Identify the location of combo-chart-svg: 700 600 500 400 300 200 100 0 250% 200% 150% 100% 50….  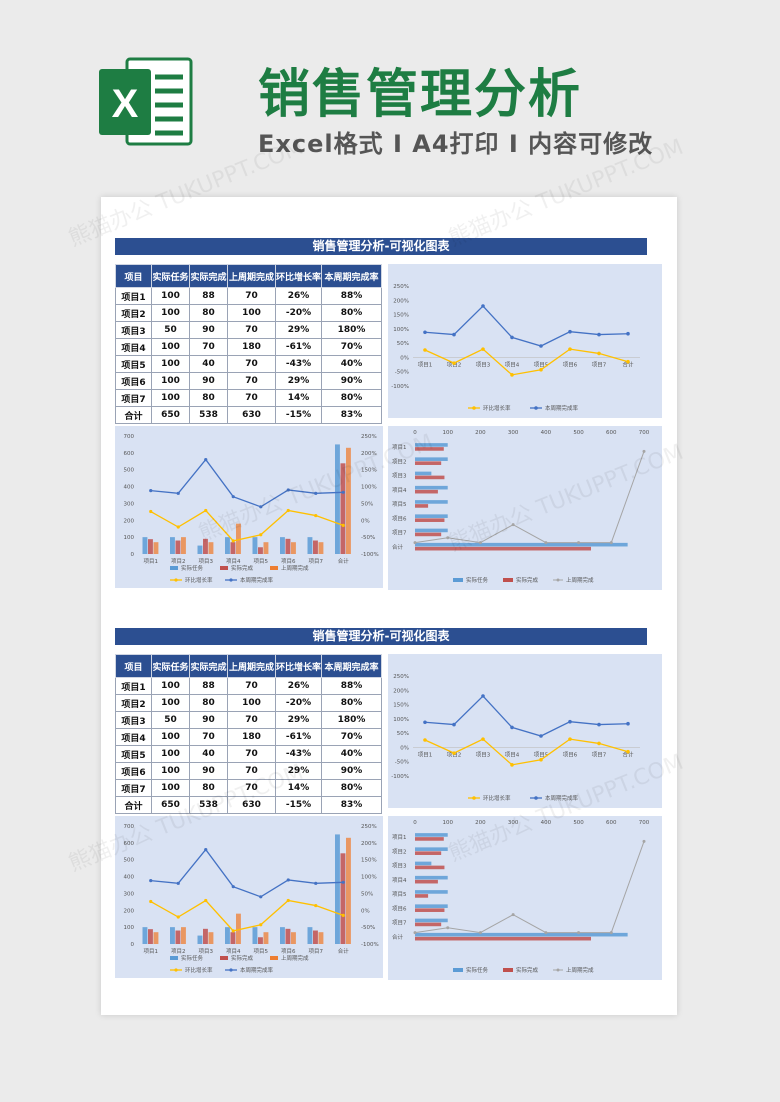
(251, 509).